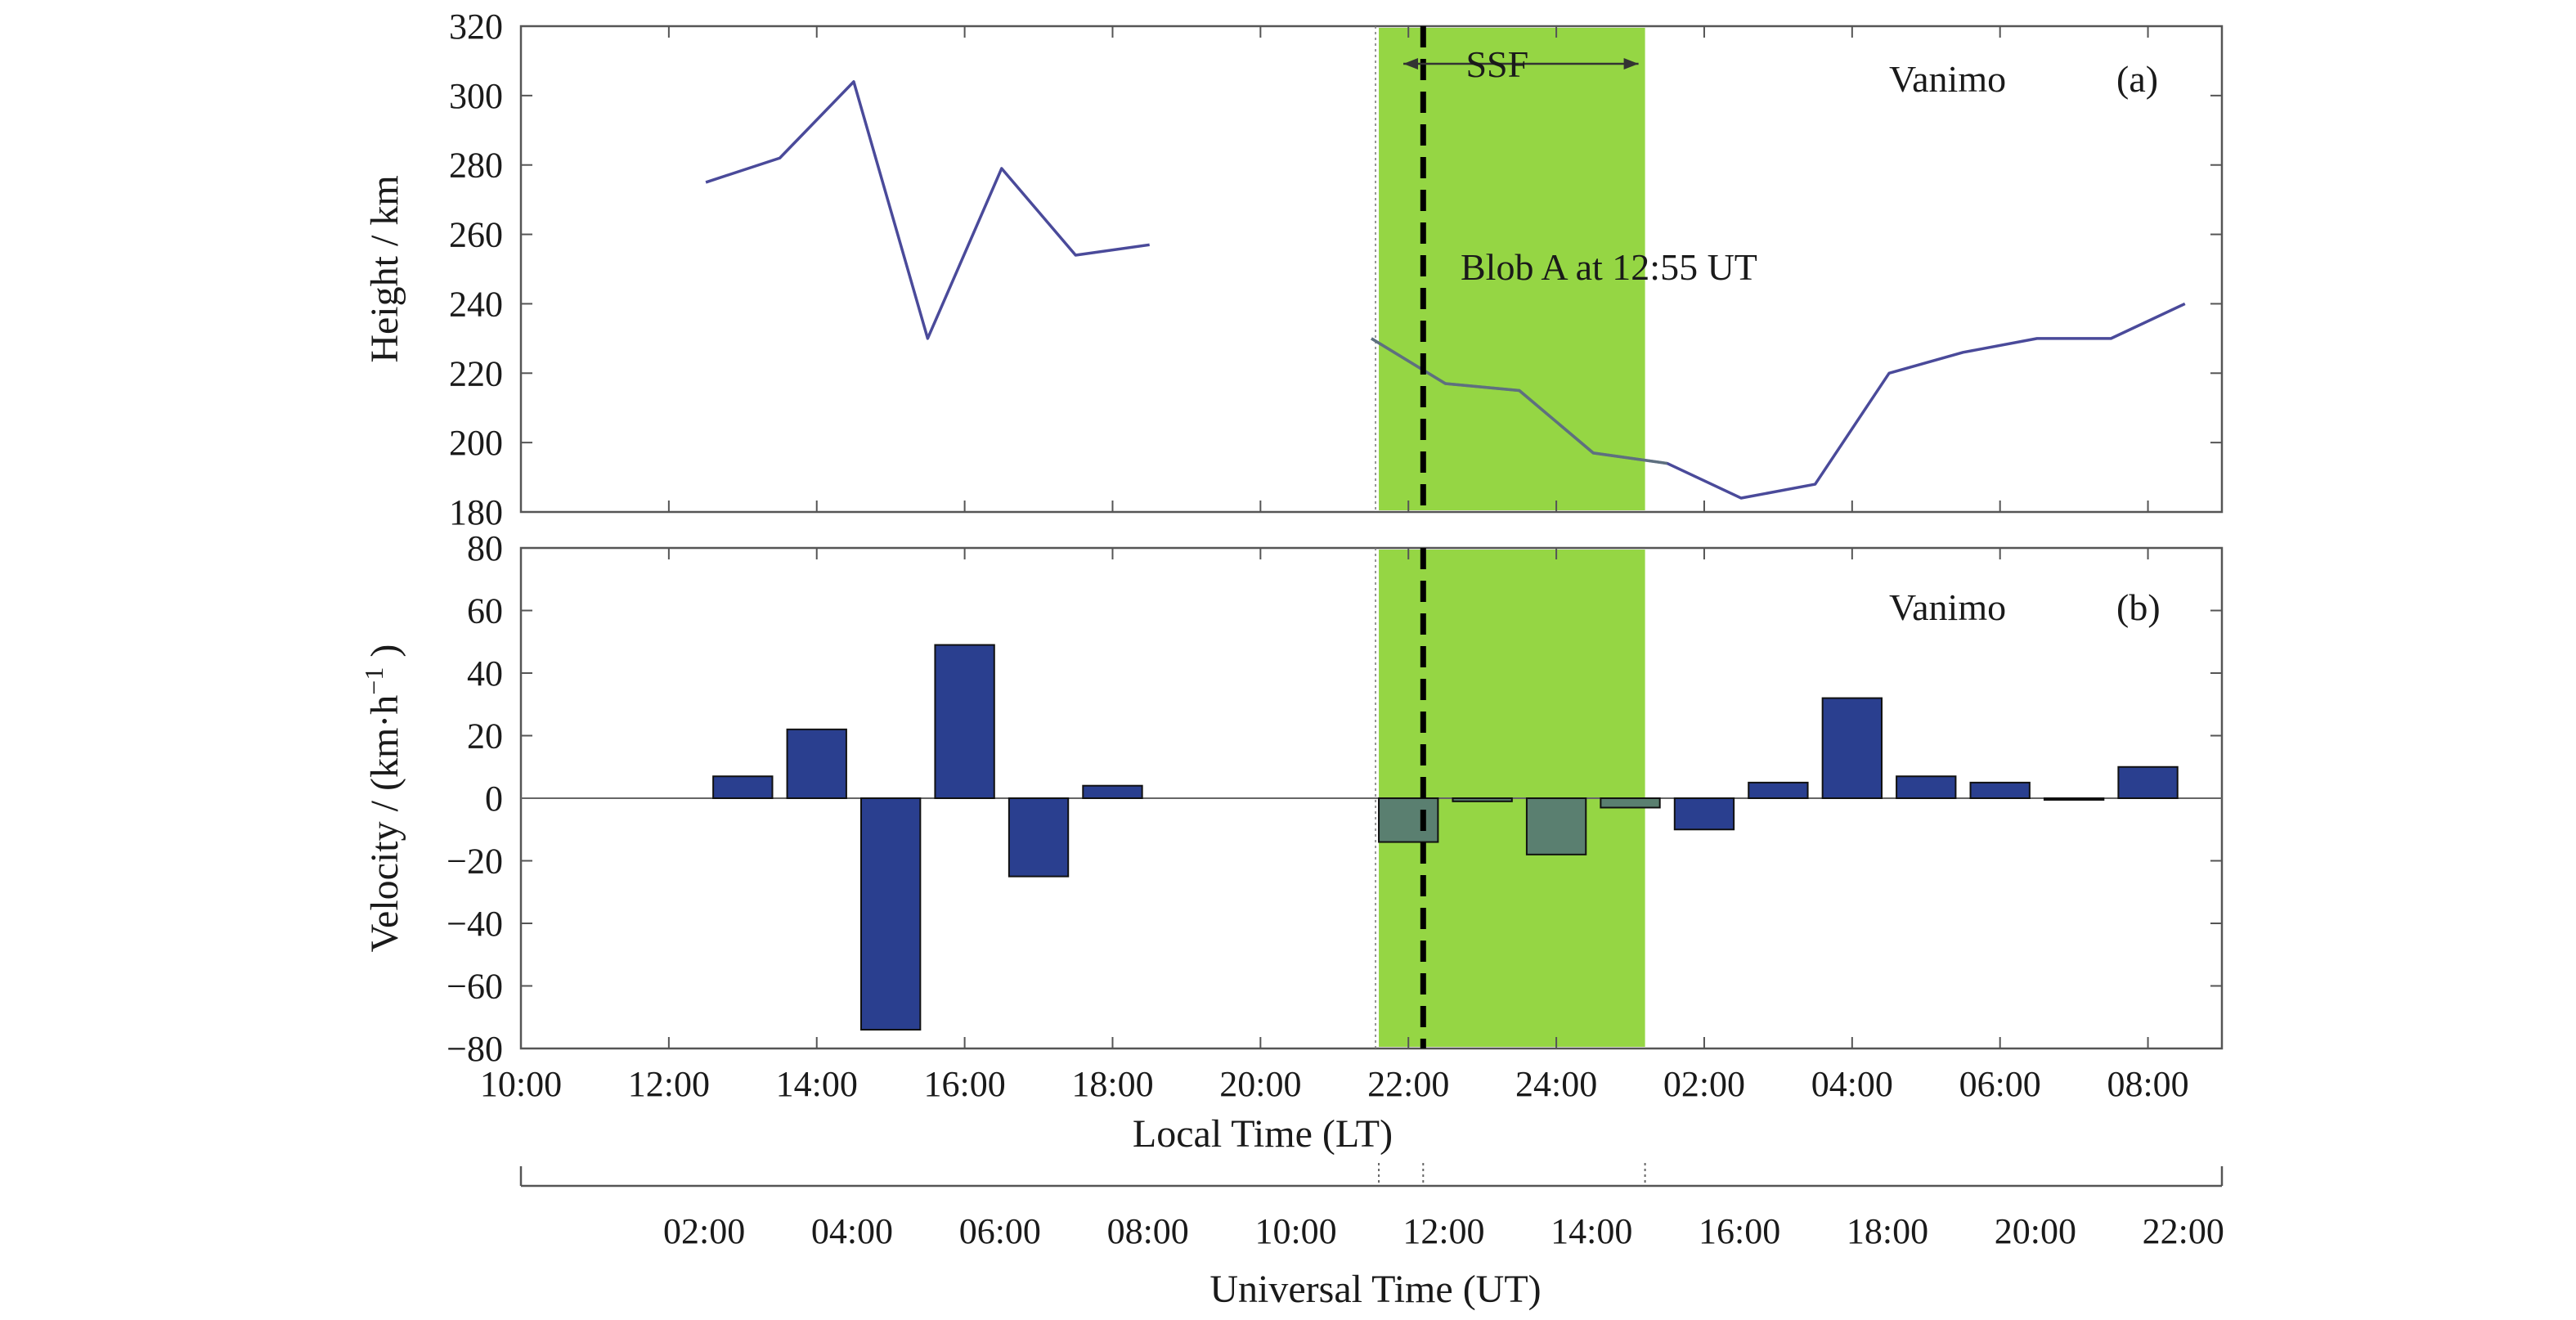 This screenshot has height=1320, width=2576. I want to click on y-tick-label: 320, so click(476, 27).